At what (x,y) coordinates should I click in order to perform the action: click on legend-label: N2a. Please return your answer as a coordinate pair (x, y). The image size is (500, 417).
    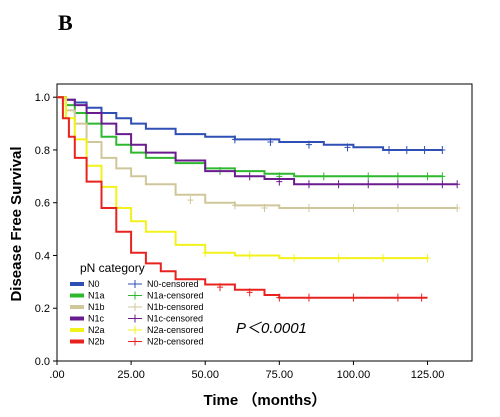
    Looking at the image, I should click on (96, 330).